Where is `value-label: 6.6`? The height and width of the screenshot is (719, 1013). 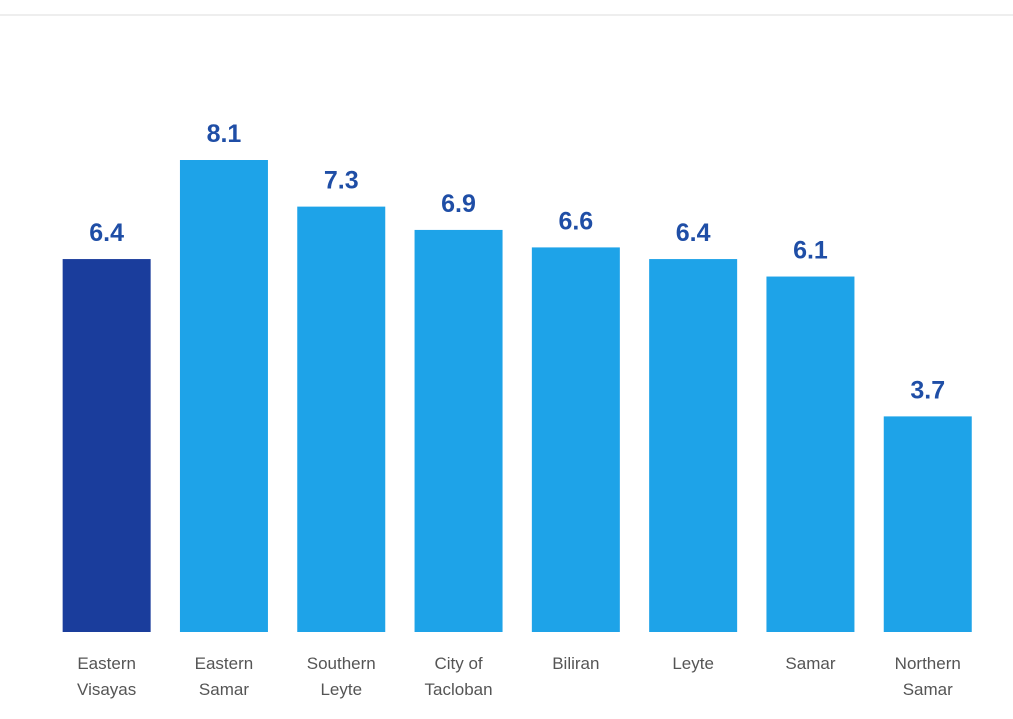
value-label: 6.6 is located at coordinates (575, 221).